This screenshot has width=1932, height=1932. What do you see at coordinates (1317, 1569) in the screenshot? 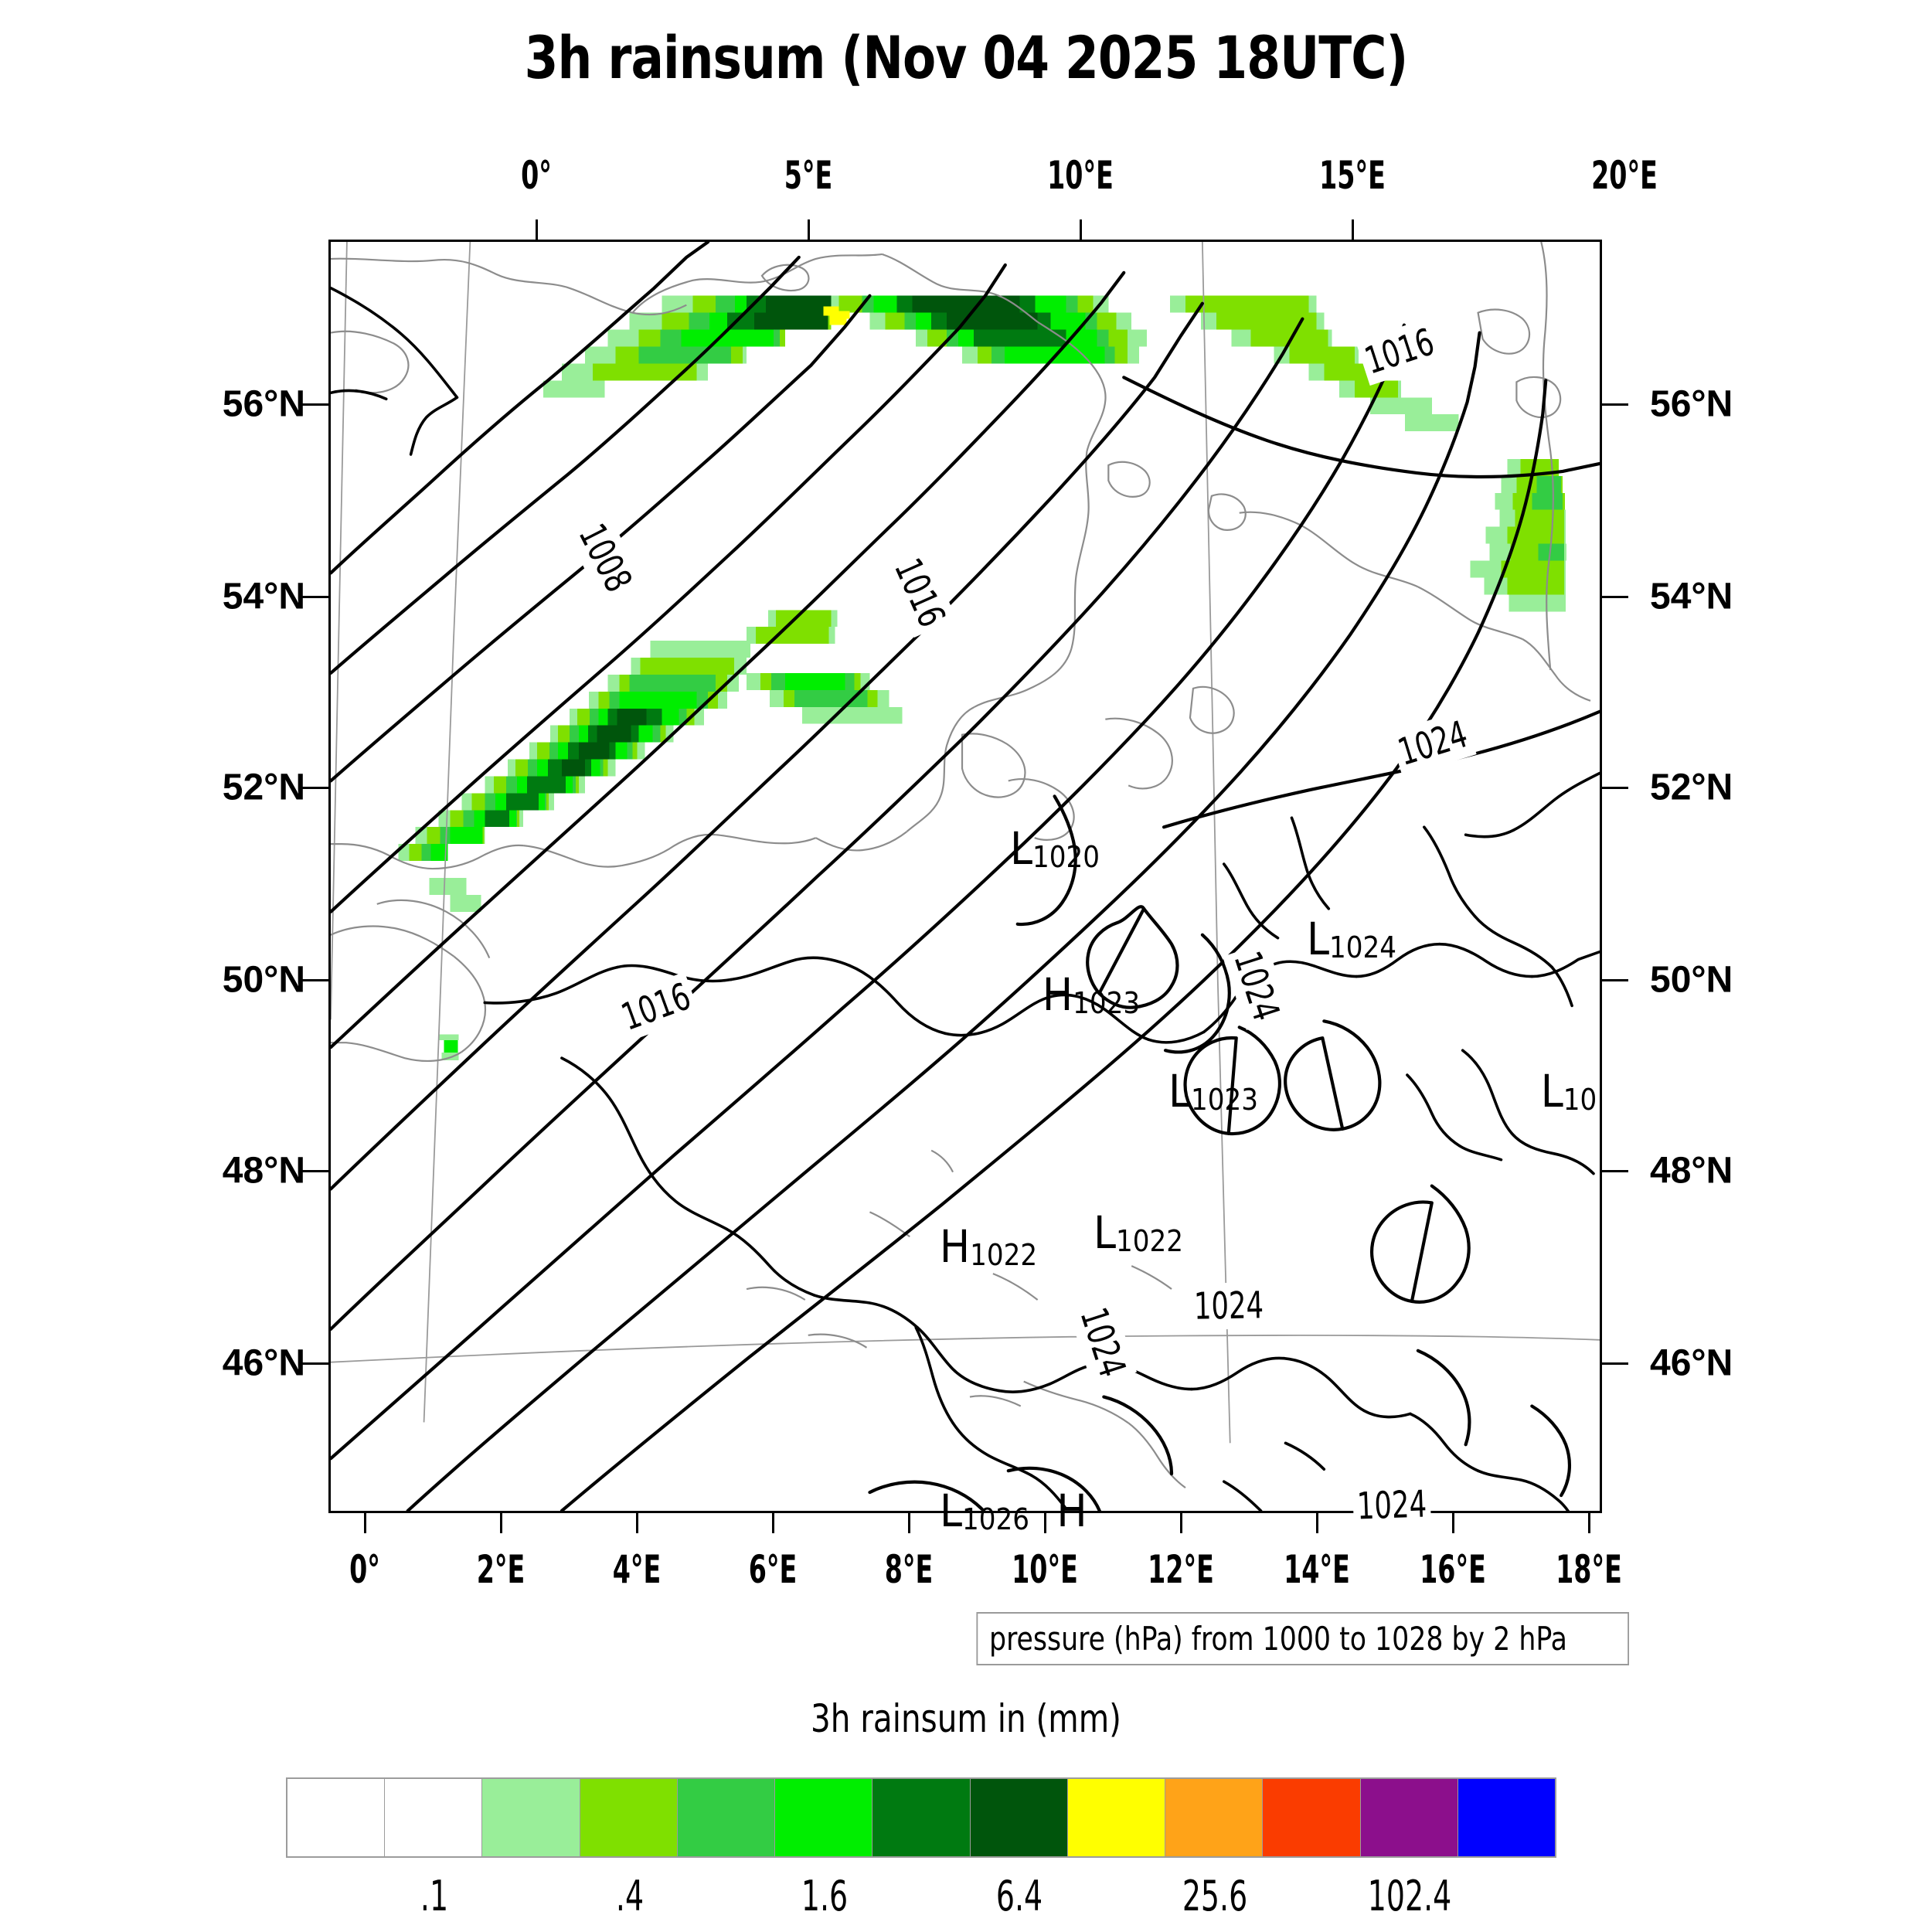
I see `lon-label-bottom: 14°E` at bounding box center [1317, 1569].